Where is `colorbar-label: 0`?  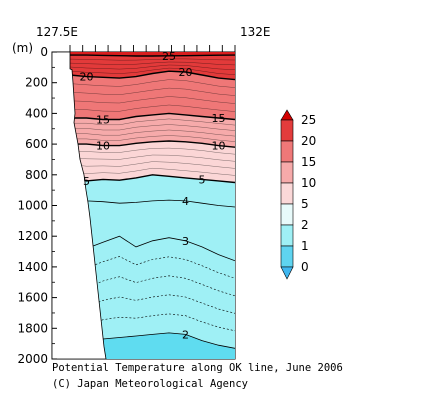
colorbar-label: 0 is located at coordinates (305, 267).